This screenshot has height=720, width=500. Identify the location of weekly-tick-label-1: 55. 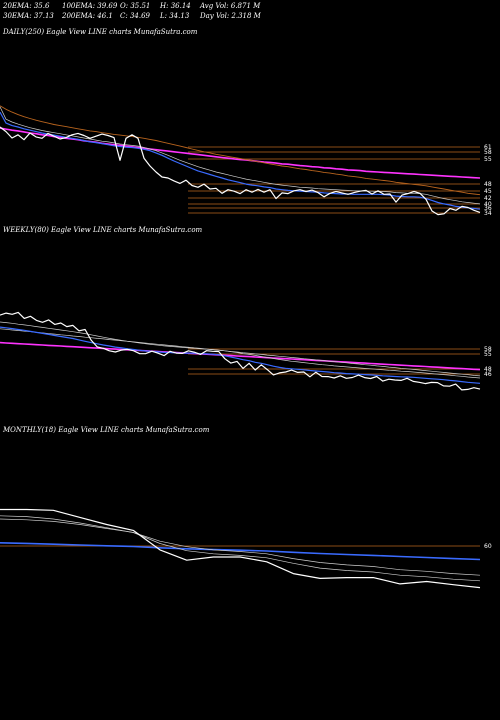
(488, 354).